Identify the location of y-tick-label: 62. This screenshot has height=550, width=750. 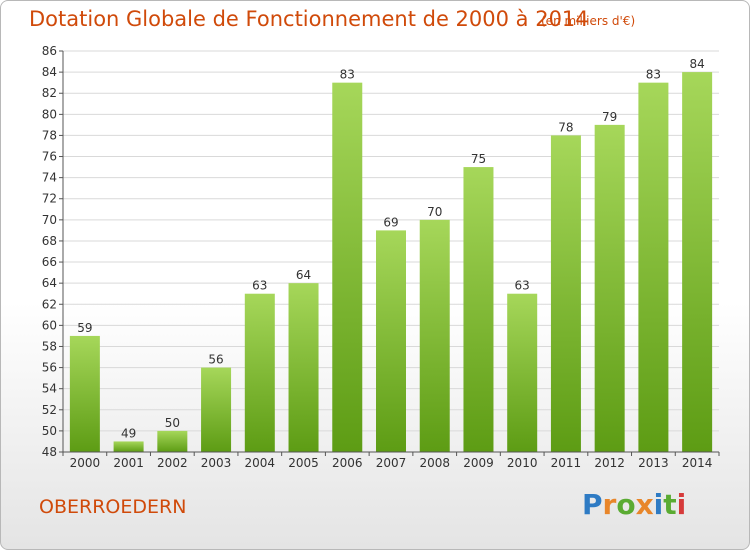
(49, 304).